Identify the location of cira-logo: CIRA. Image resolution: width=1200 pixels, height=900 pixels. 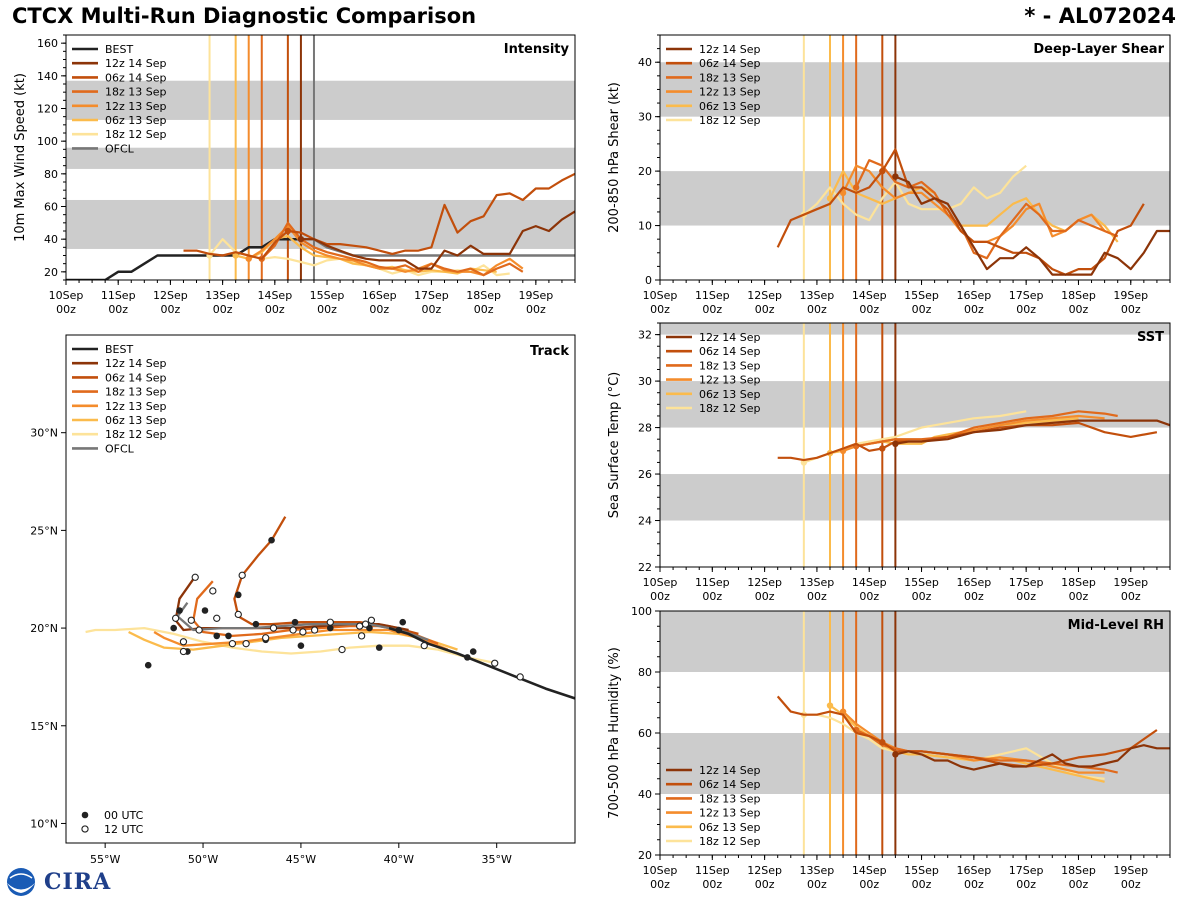
(57, 882).